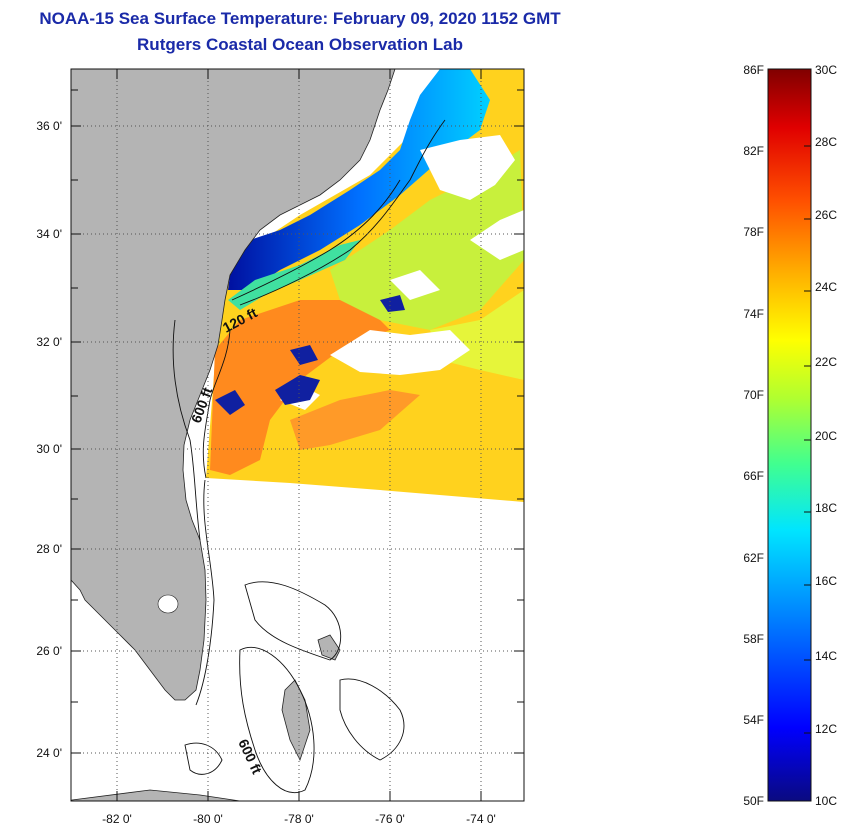 Image resolution: width=849 pixels, height=832 pixels. Describe the element at coordinates (826, 287) in the screenshot. I see `colorbar-c-label: 24C` at that location.